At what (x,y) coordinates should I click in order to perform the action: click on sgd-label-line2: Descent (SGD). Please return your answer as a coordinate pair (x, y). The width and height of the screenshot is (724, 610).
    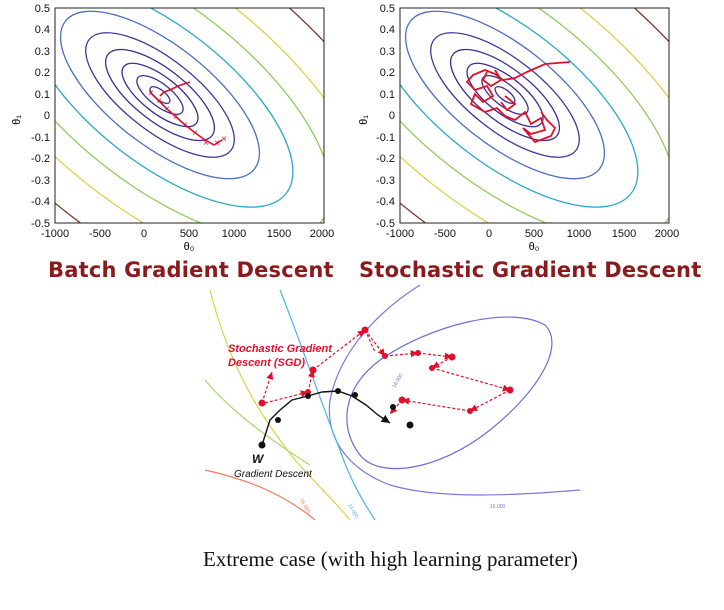
    Looking at the image, I should click on (266, 363).